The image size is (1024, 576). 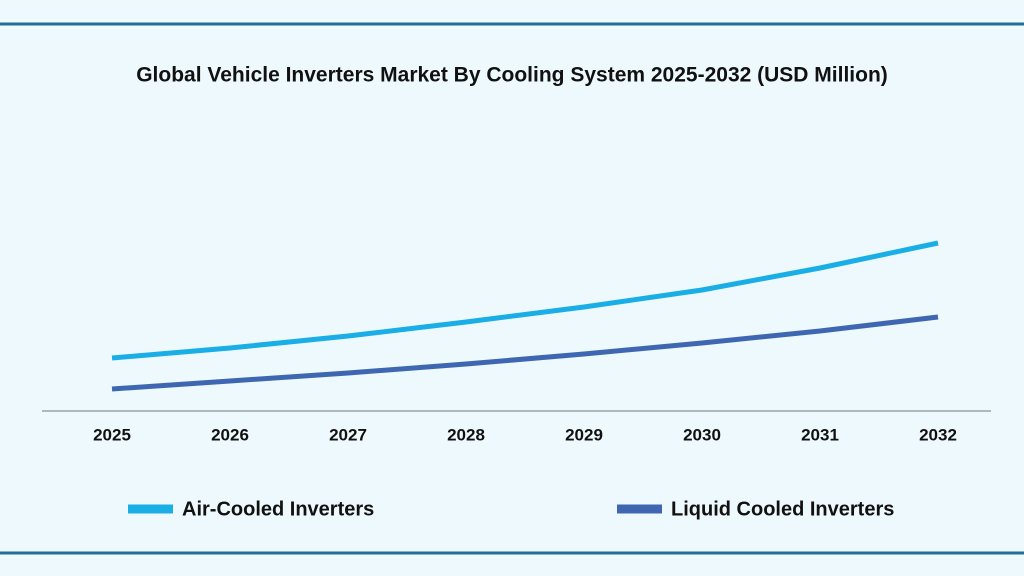 What do you see at coordinates (782, 509) in the screenshot?
I see `legend-label: Liquid Cooled Inverters` at bounding box center [782, 509].